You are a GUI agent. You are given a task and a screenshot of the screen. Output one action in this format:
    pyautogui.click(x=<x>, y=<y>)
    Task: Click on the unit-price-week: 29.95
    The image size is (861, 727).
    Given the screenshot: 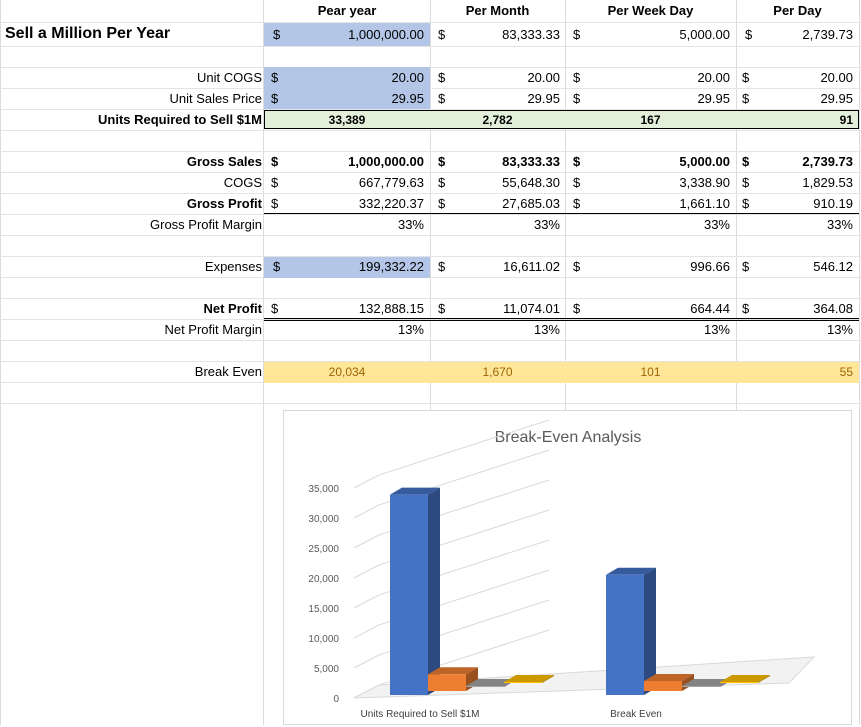 What is the action you would take?
    pyautogui.click(x=713, y=98)
    